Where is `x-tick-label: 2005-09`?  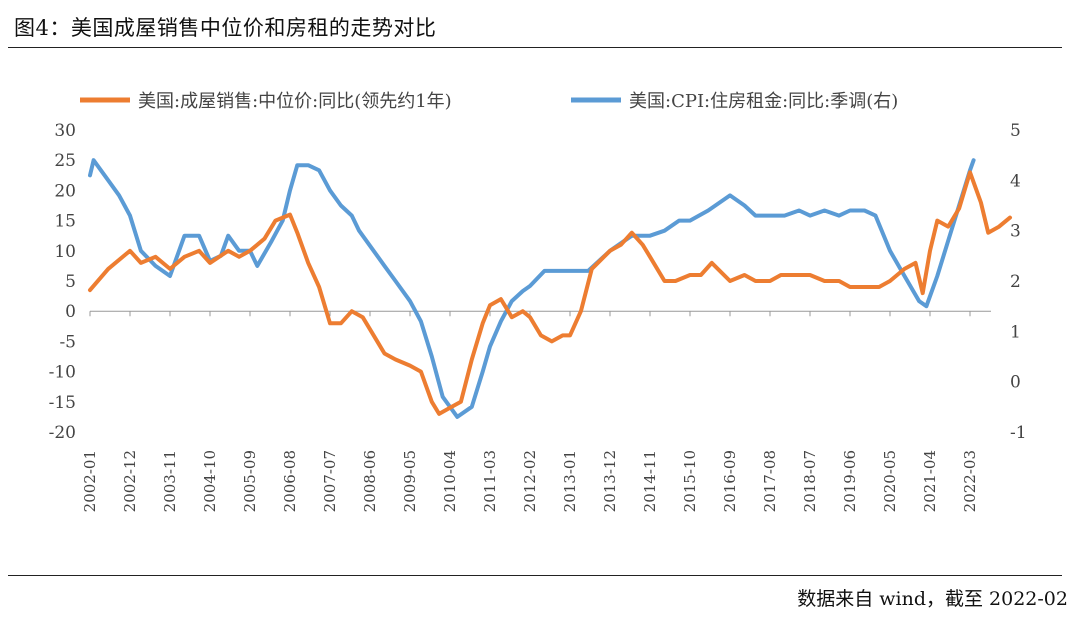
x-tick-label: 2005-09 is located at coordinates (250, 481).